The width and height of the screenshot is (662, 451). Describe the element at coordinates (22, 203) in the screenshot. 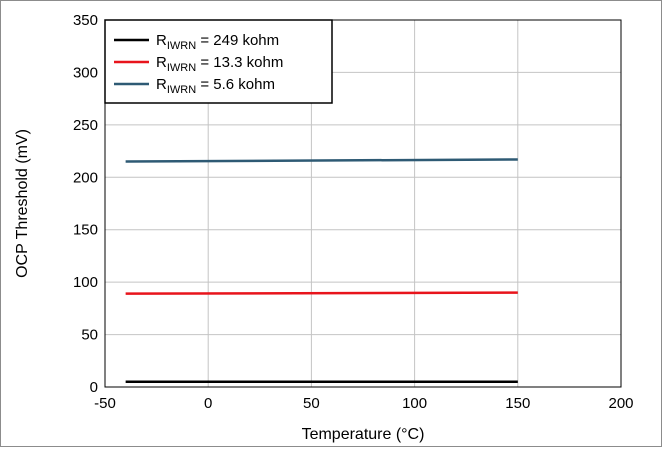

I see `y-axis-label: OCP Threshold (mV)` at that location.